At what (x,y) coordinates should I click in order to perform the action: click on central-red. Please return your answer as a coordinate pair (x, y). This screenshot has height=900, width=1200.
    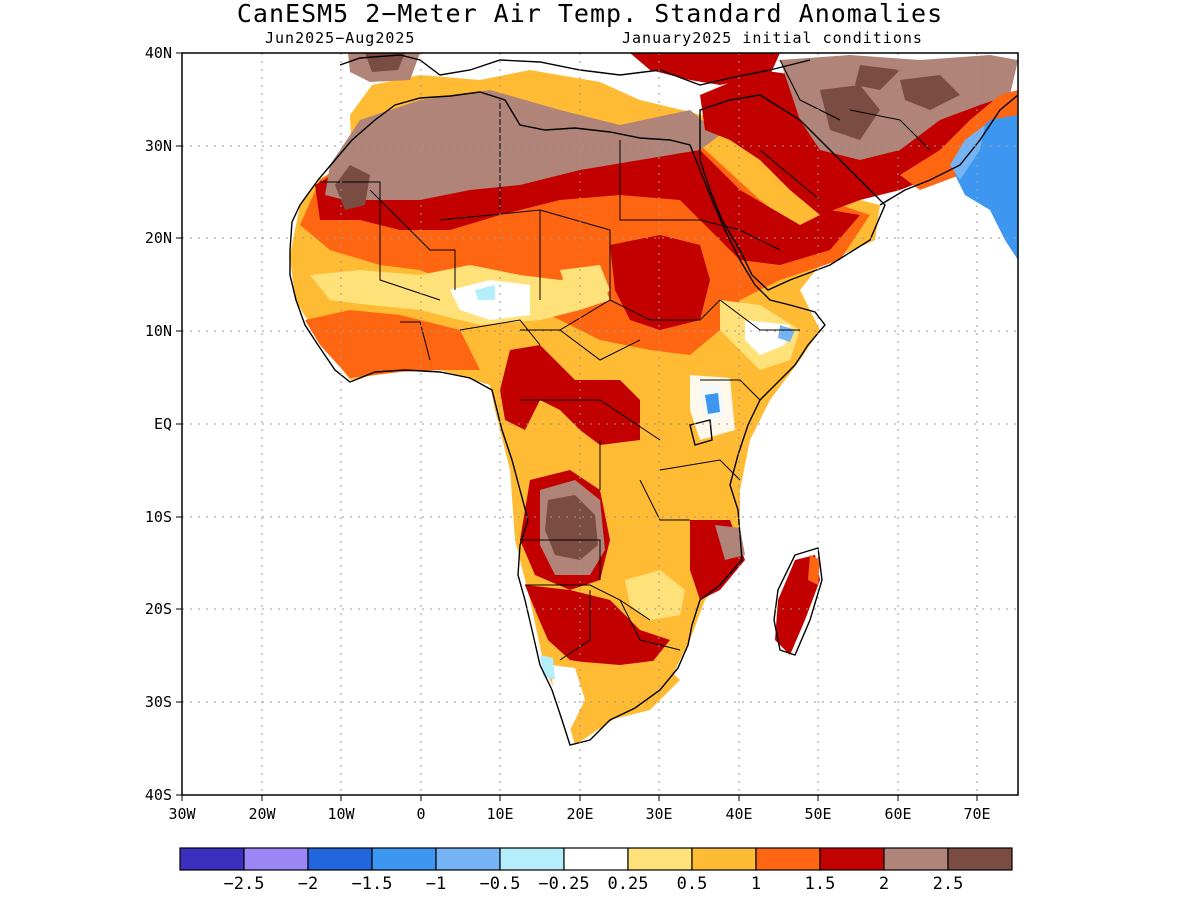
    Looking at the image, I should click on (570, 395).